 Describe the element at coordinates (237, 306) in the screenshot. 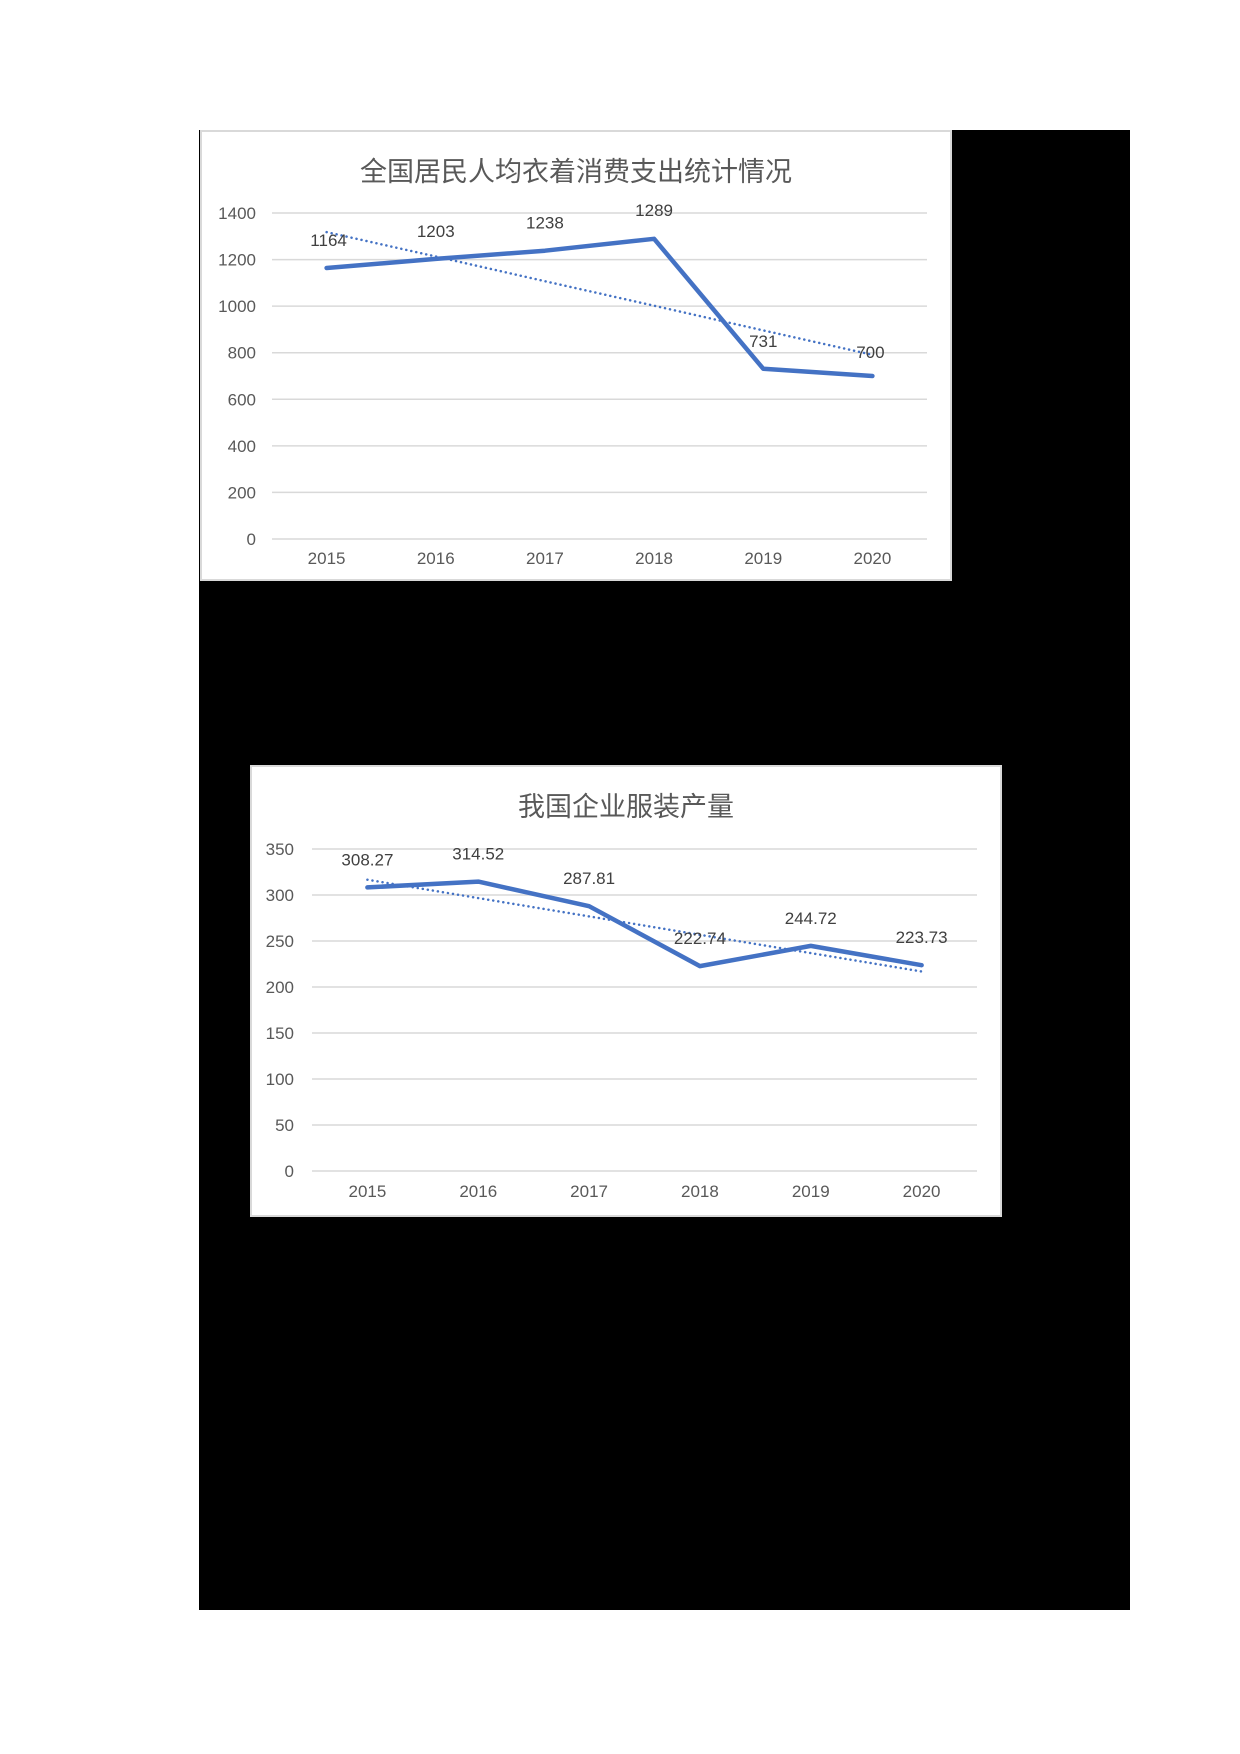

I see `y-tick-label: 1000` at that location.